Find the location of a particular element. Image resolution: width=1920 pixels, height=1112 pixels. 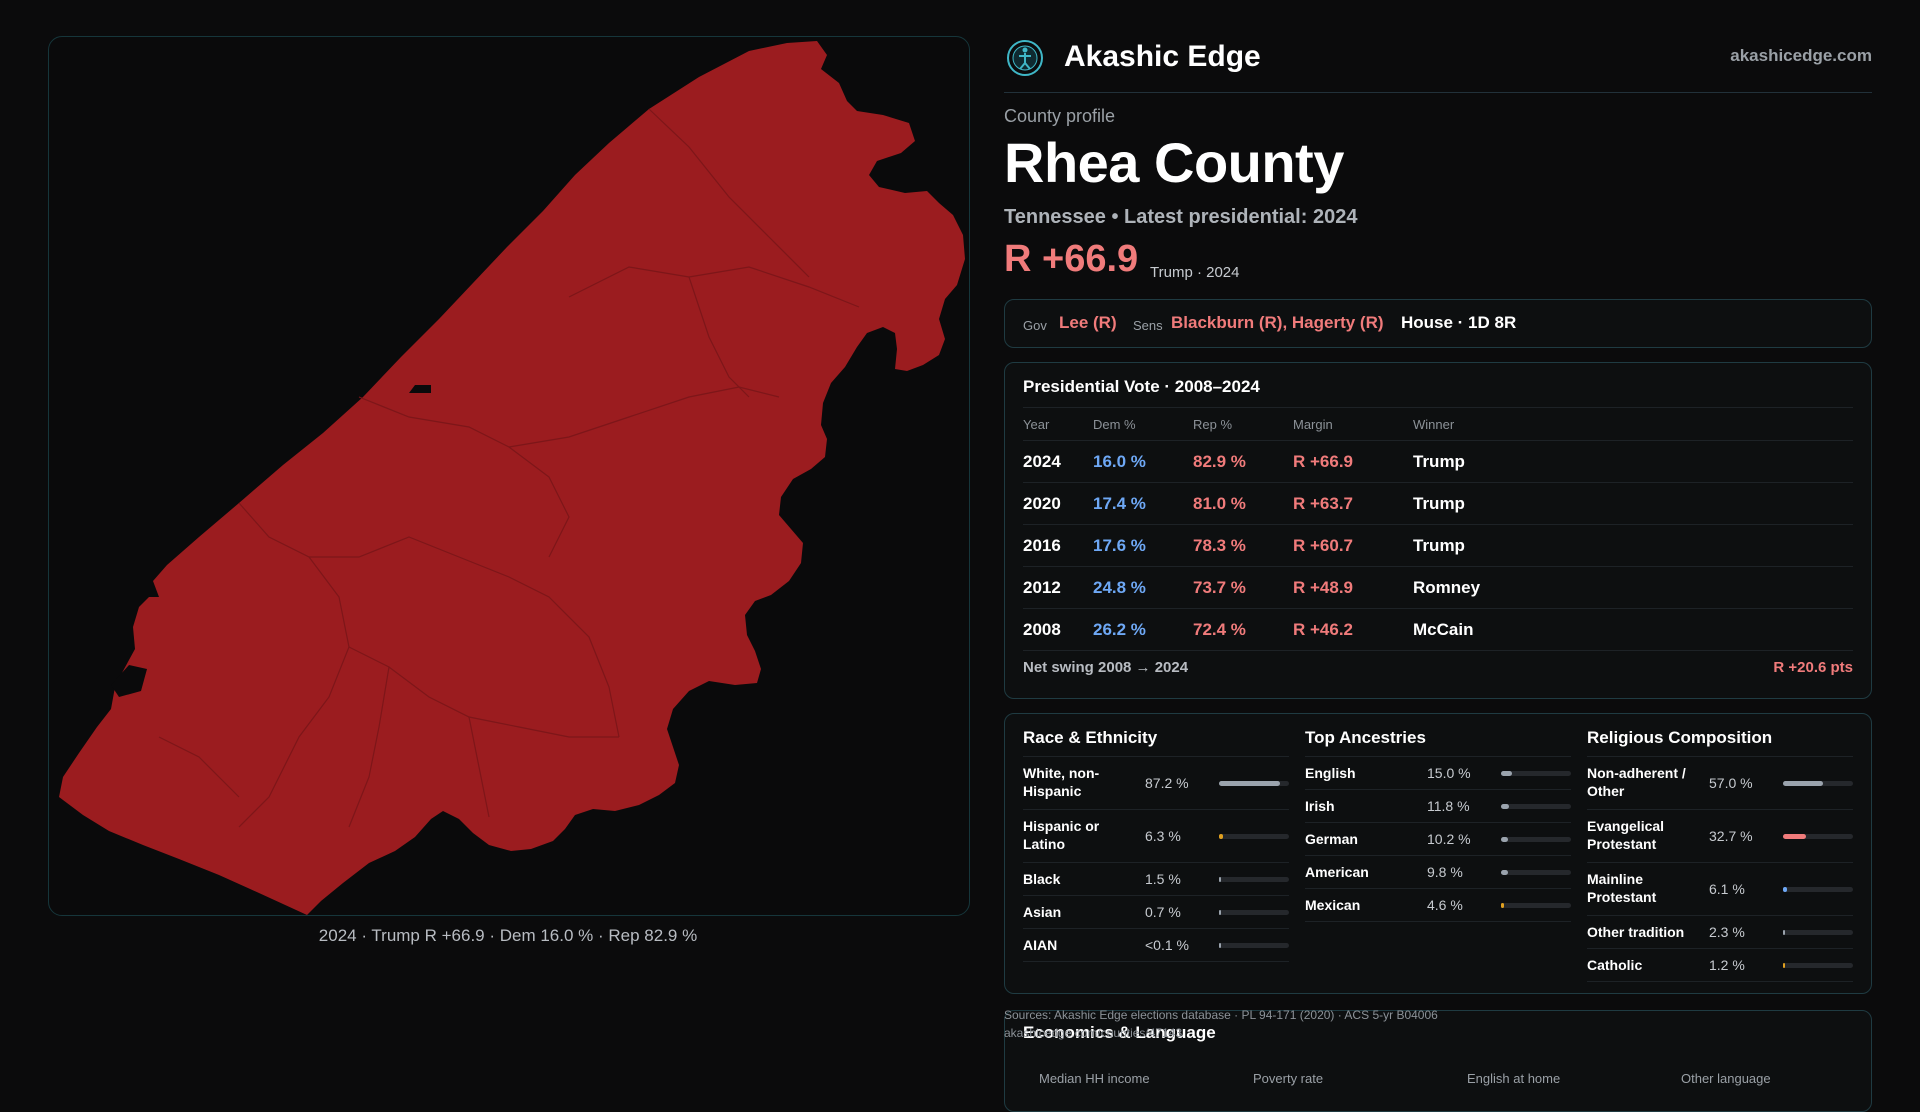

row-winner: McCain is located at coordinates (1443, 629).